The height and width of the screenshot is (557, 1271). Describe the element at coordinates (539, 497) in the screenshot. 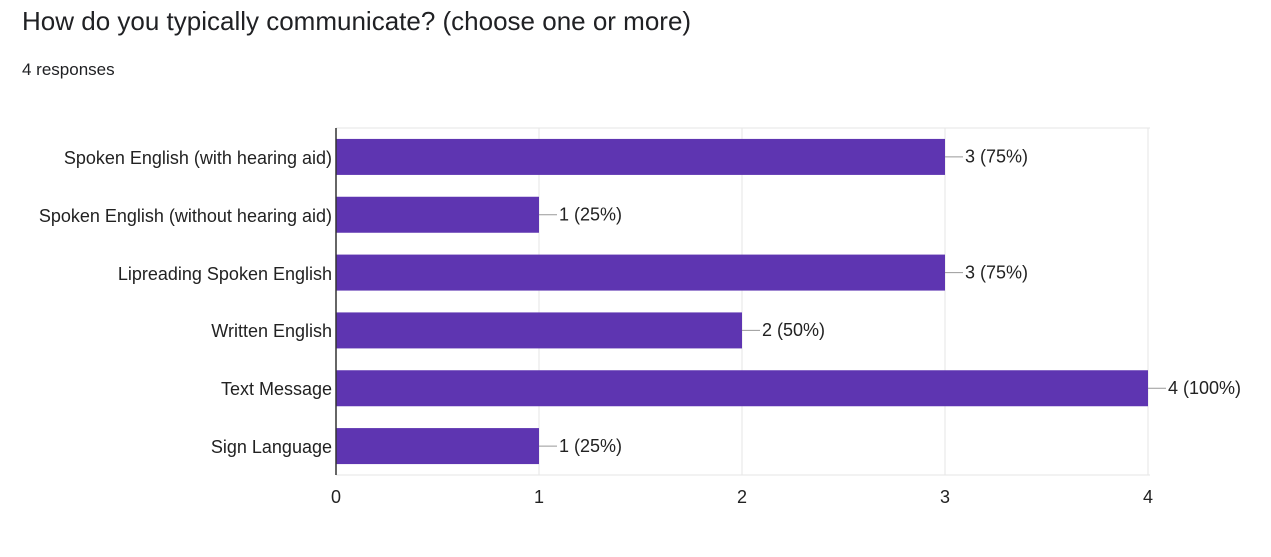

I see `x-tick-label: 1` at that location.